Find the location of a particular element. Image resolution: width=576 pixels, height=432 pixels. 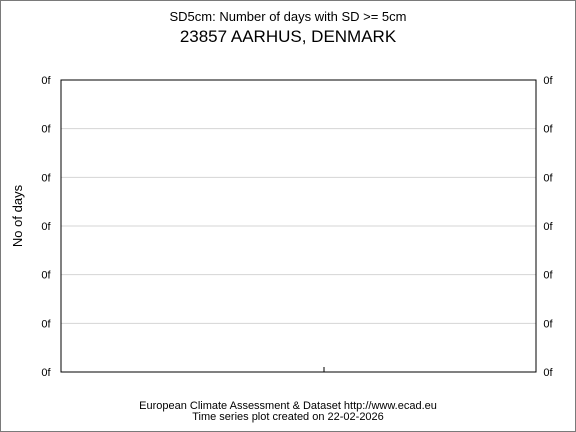

y-axis-ticks-right: 0f 0f 0f 0f 0f 0f 0f is located at coordinates (548, 227).